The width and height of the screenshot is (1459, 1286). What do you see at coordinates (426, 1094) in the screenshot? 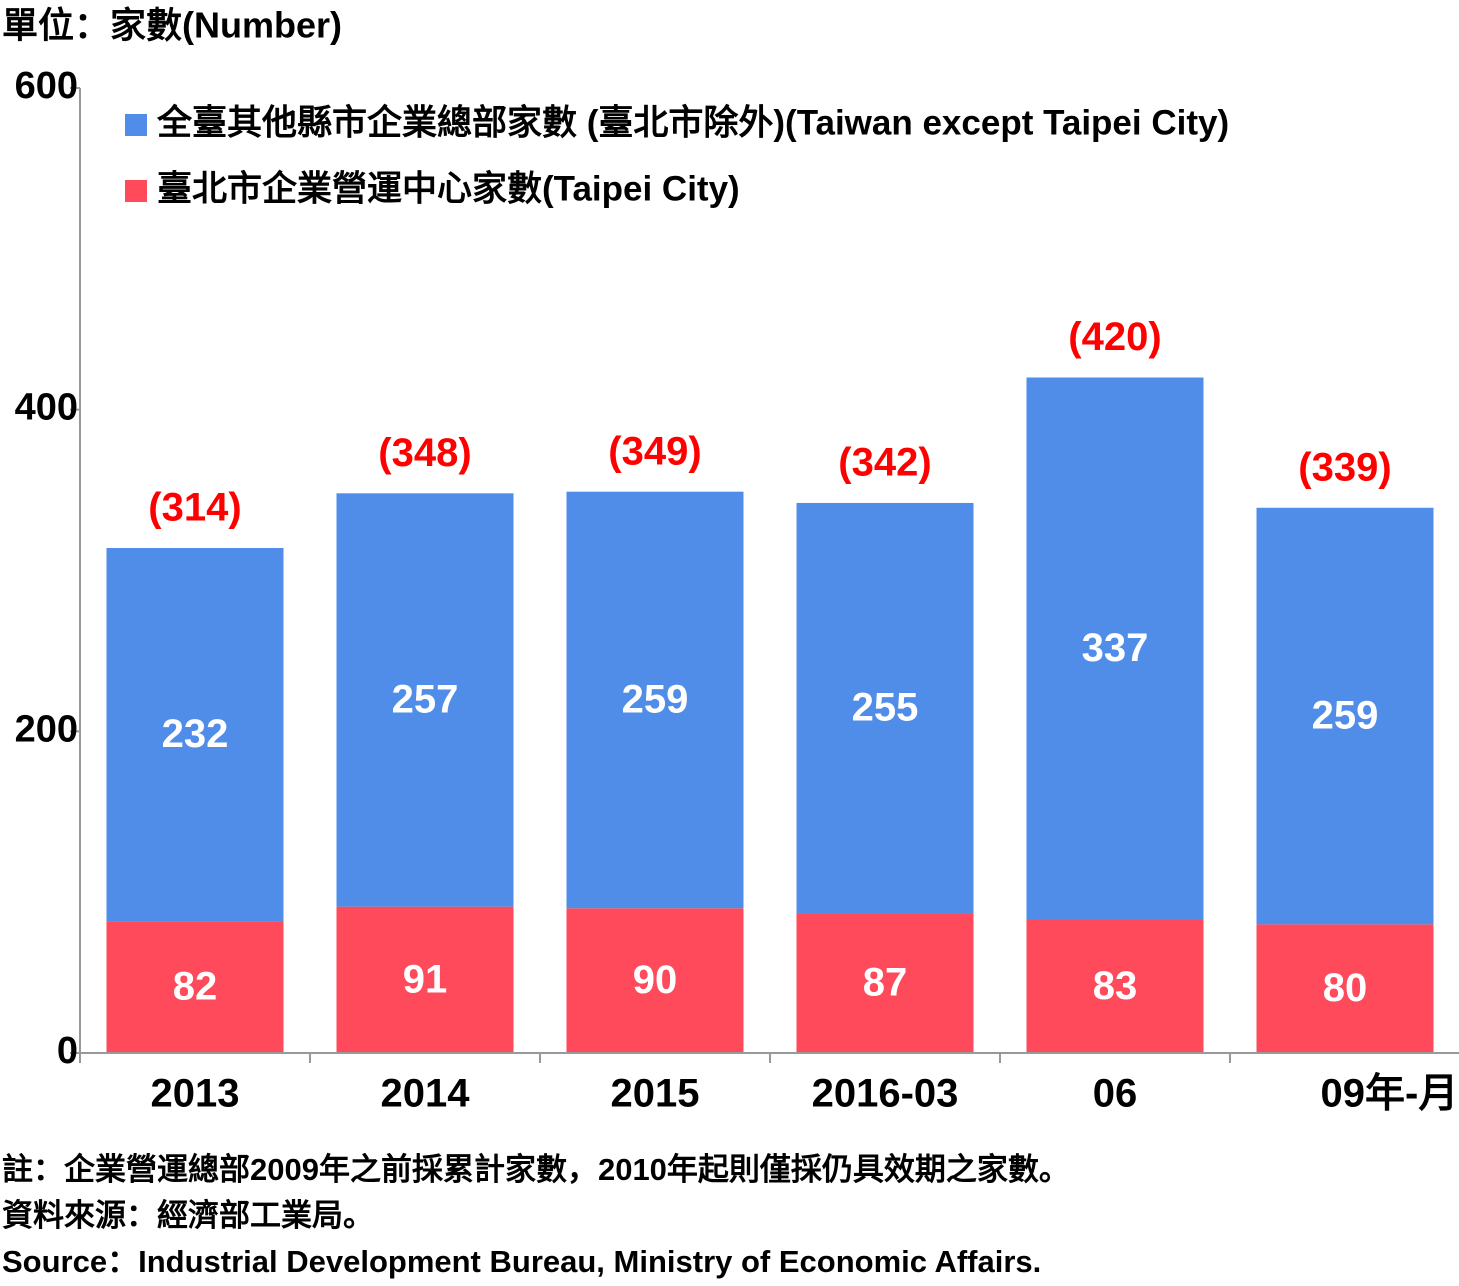
I see `x-tick-label: 2014` at bounding box center [426, 1094].